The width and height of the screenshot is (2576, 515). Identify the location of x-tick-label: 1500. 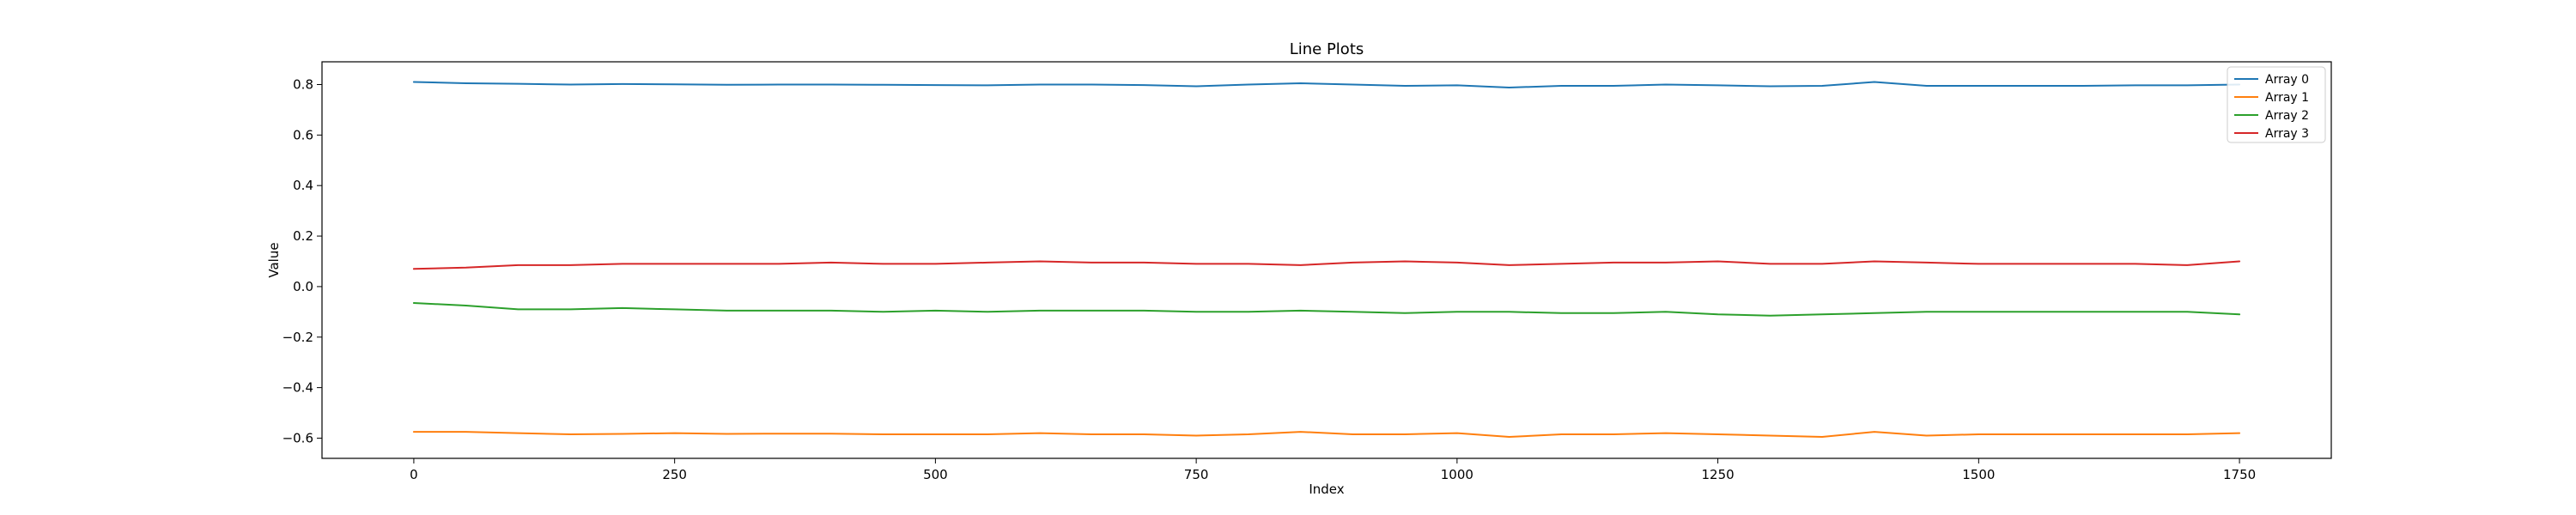
(1978, 474).